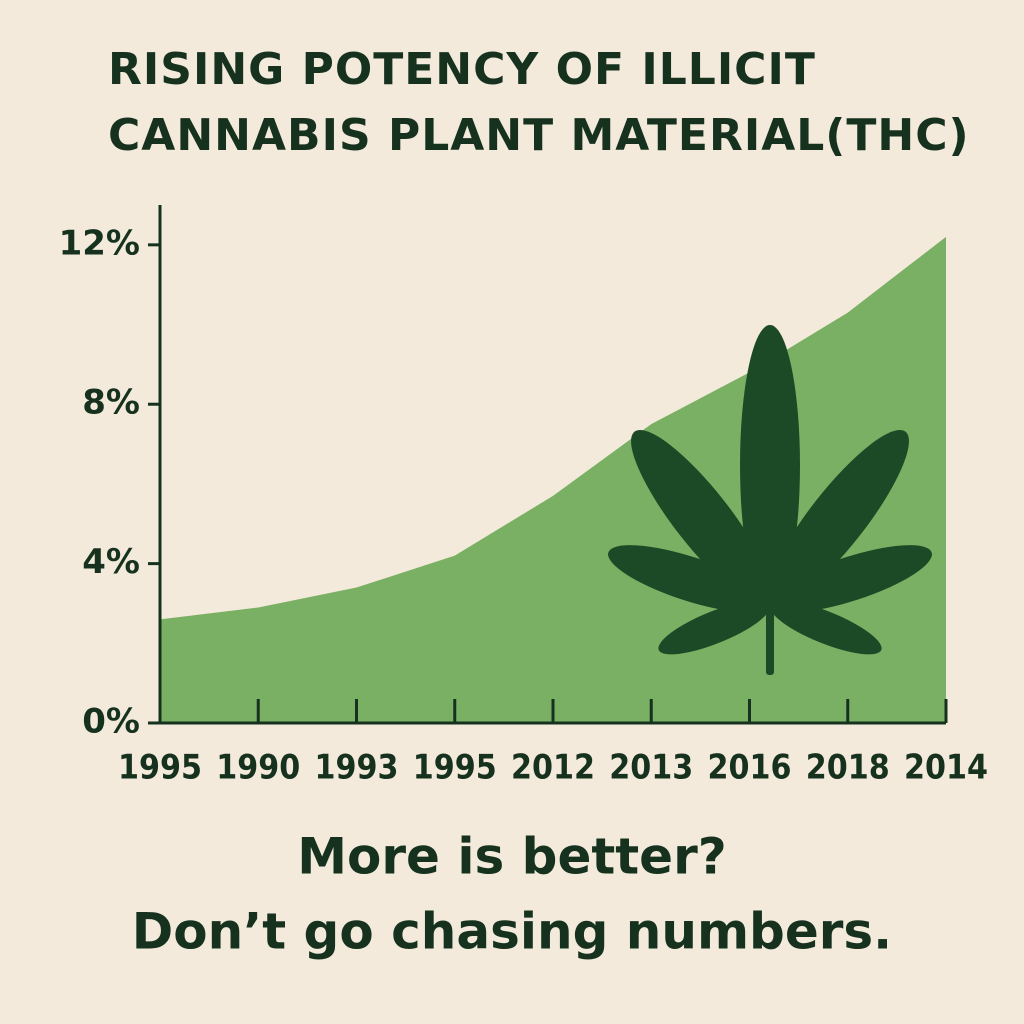 The height and width of the screenshot is (1024, 1024). Describe the element at coordinates (946, 768) in the screenshot. I see `x-tick-label: 2014` at that location.